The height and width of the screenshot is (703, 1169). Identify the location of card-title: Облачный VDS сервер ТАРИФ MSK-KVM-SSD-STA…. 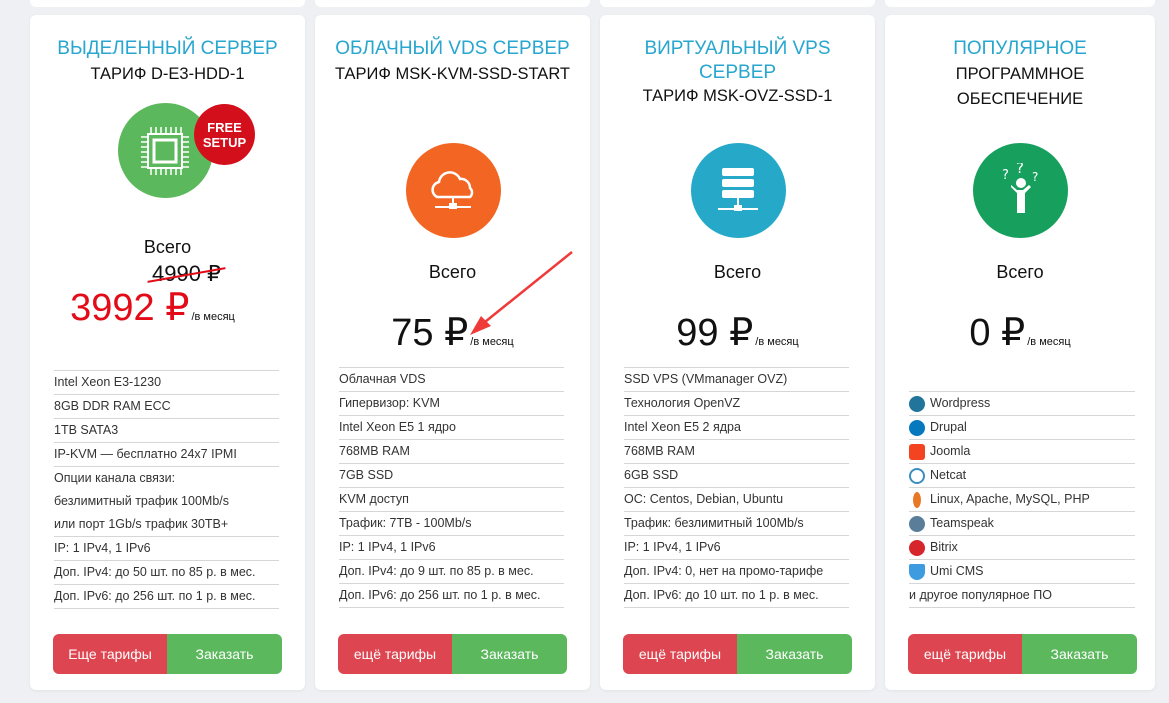
(452, 62).